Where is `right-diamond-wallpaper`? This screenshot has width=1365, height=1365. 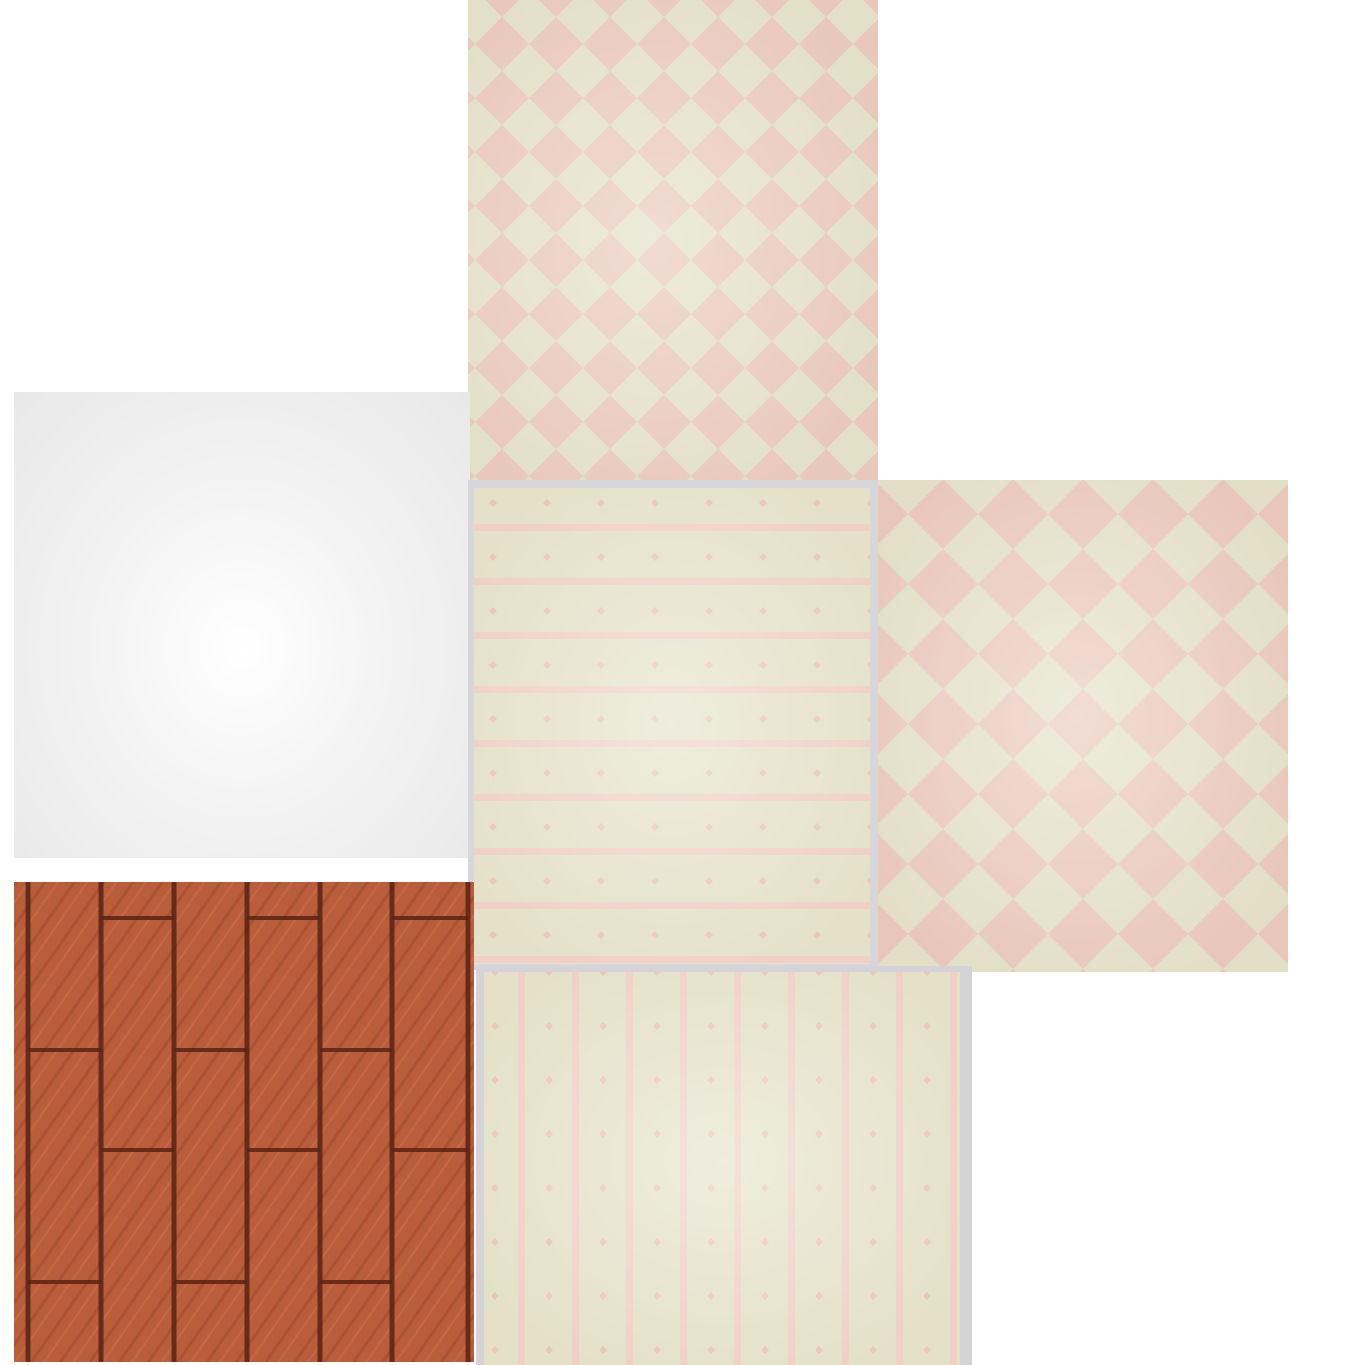 right-diamond-wallpaper is located at coordinates (1083, 726).